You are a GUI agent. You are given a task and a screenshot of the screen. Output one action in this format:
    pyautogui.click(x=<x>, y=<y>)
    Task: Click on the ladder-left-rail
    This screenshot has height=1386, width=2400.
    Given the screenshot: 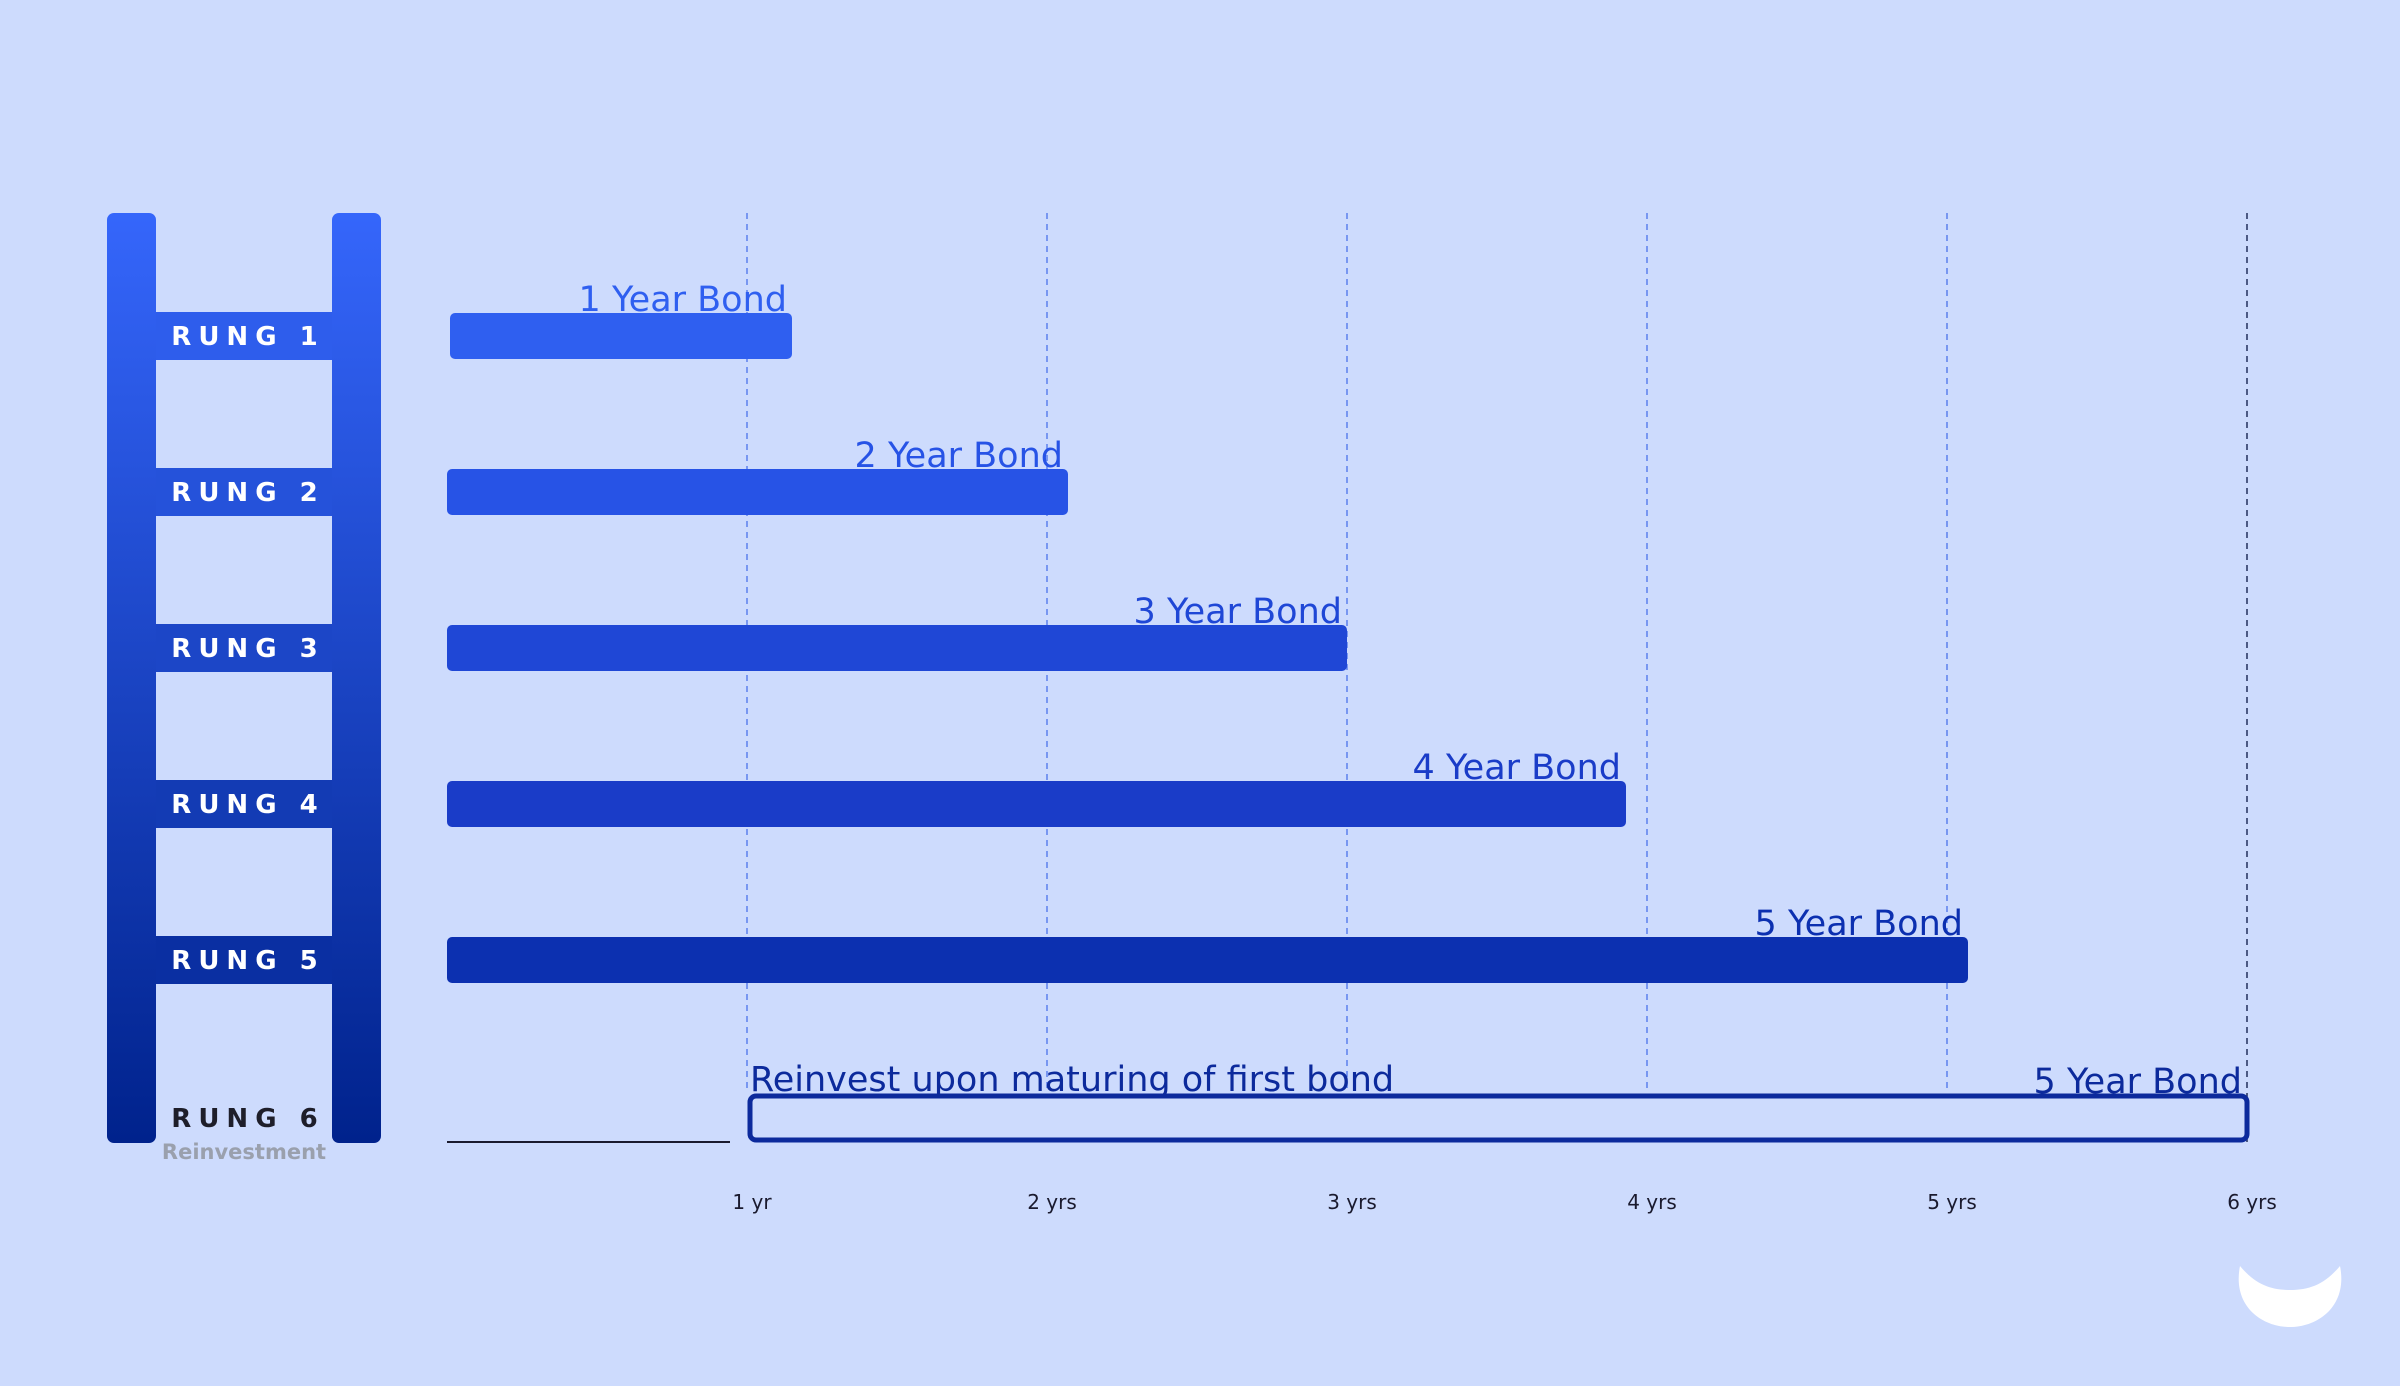 What is the action you would take?
    pyautogui.click(x=131, y=678)
    